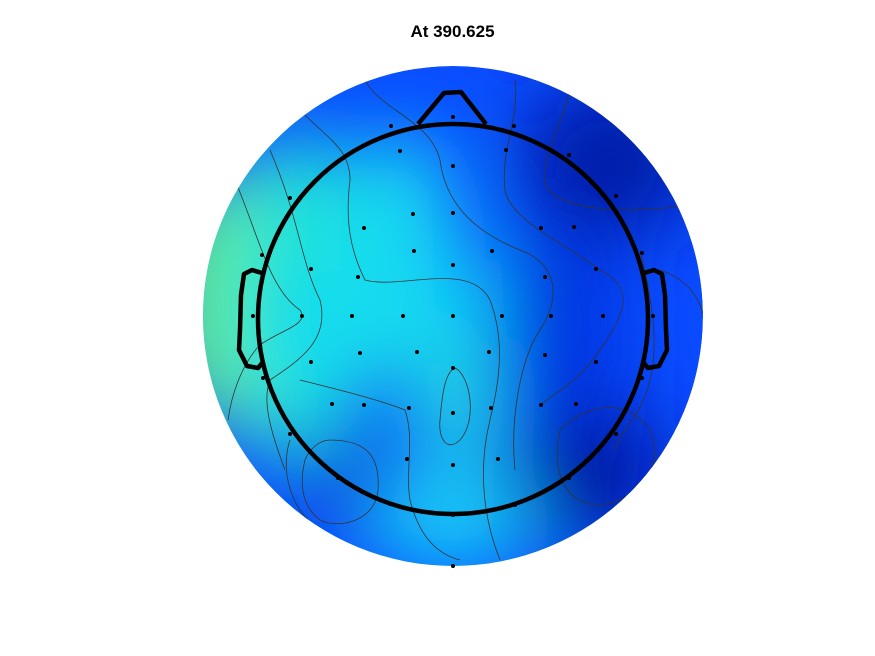 The image size is (875, 656). I want to click on left-ear-icon, so click(250, 319).